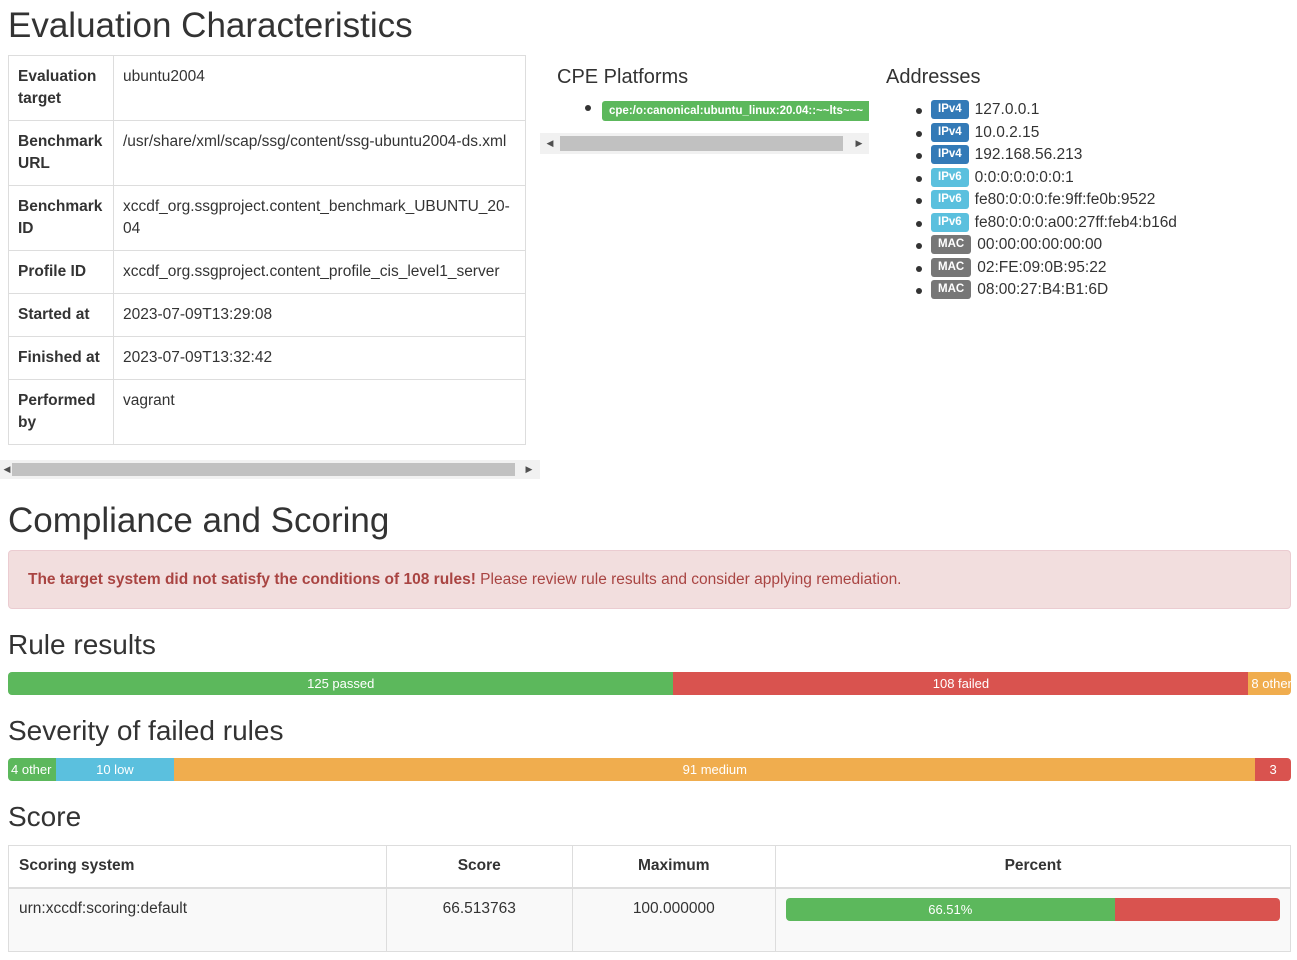 The height and width of the screenshot is (960, 1297). I want to click on rule-failed-segment: 108 failed, so click(961, 683).